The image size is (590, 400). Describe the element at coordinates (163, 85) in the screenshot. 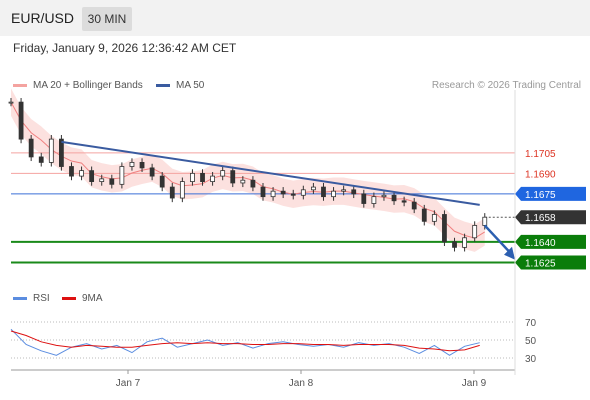

I see `ma50-swatch` at that location.